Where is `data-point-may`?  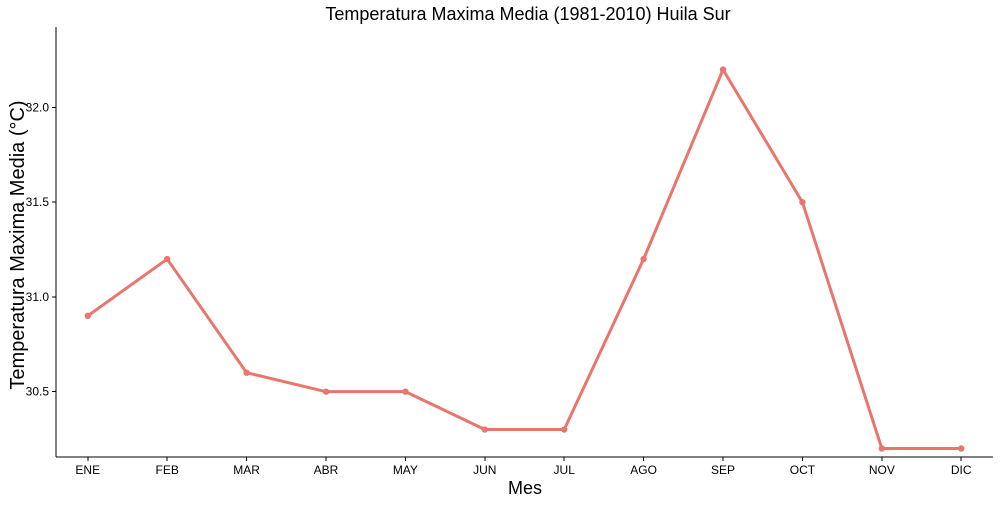
data-point-may is located at coordinates (405, 391).